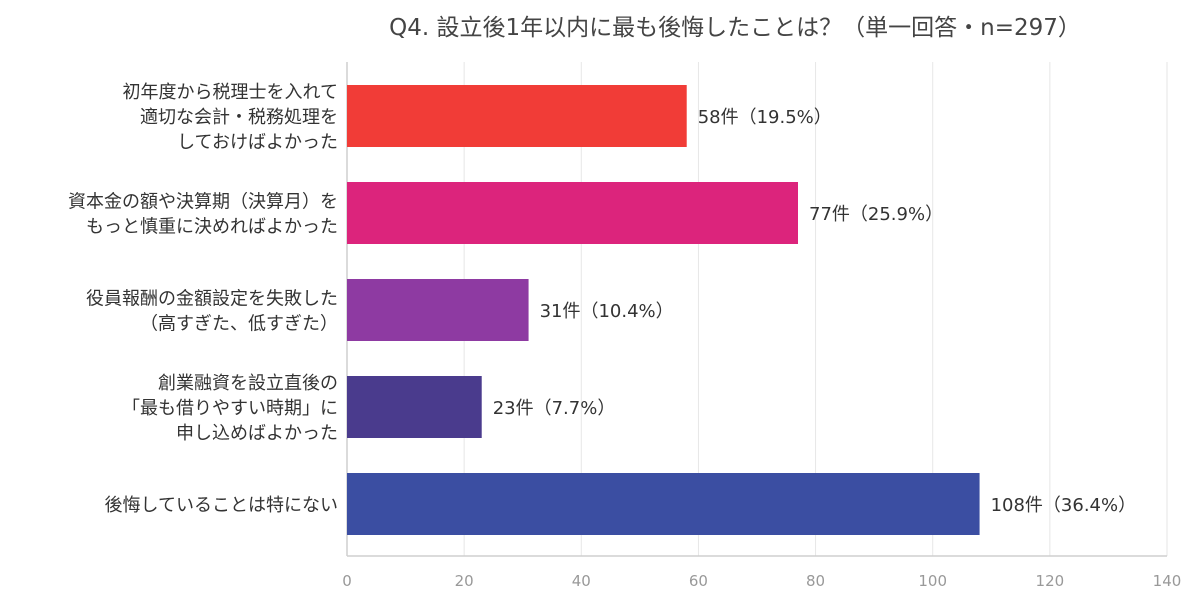 The image size is (1200, 608). Describe the element at coordinates (257, 142) in the screenshot. I see `category-label: しておけばよかった` at that location.